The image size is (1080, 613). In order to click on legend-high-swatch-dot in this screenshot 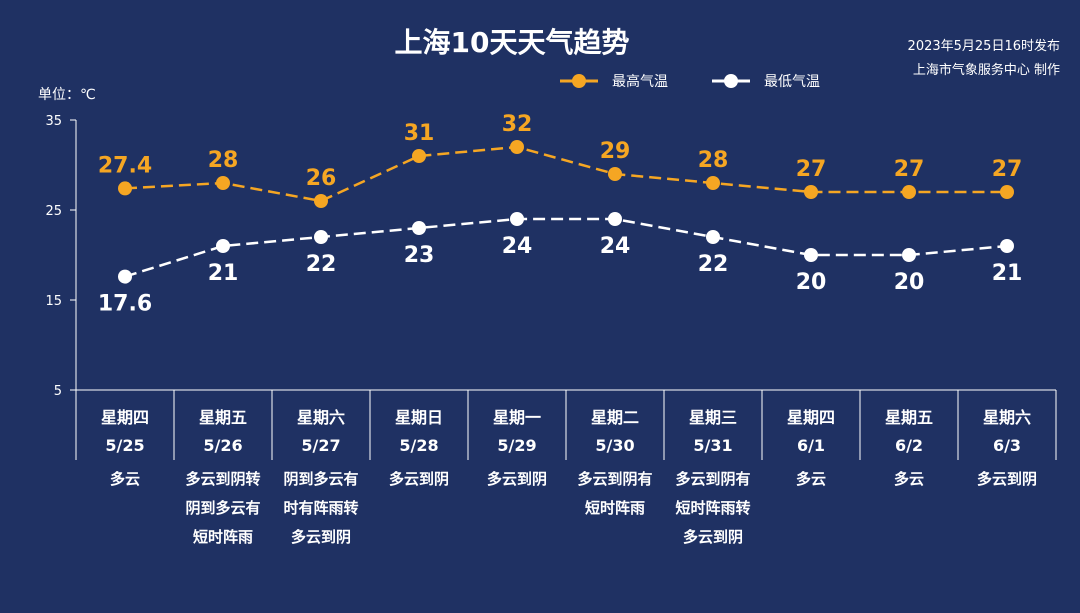, I will do `click(579, 81)`.